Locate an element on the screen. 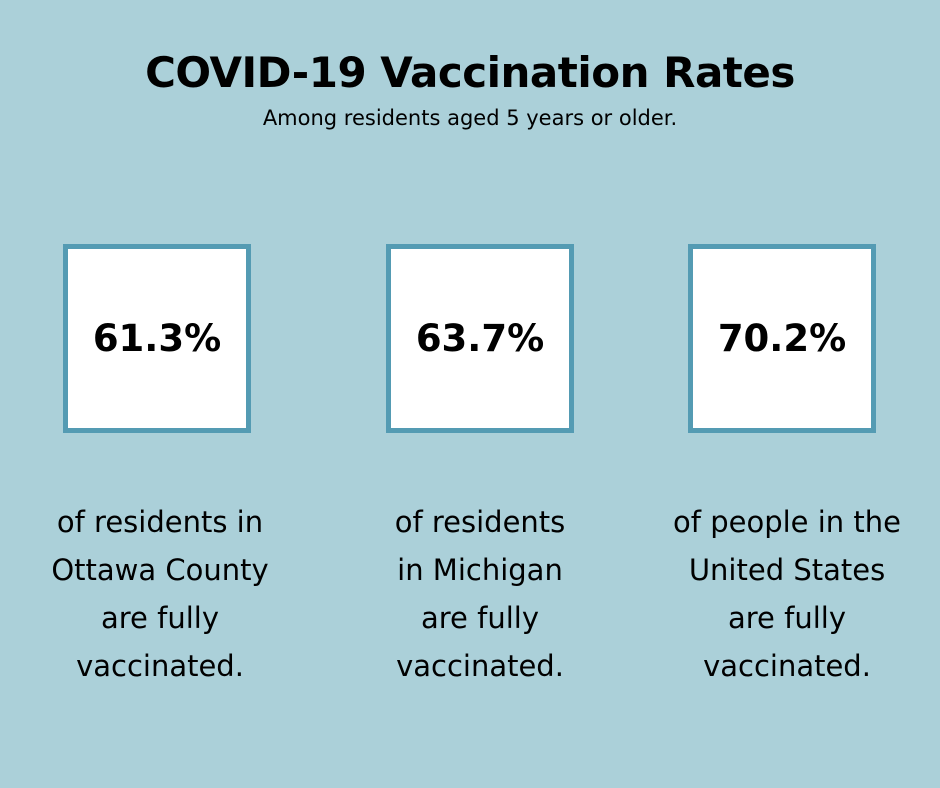  stat-box-us: 70.2% is located at coordinates (782, 338).